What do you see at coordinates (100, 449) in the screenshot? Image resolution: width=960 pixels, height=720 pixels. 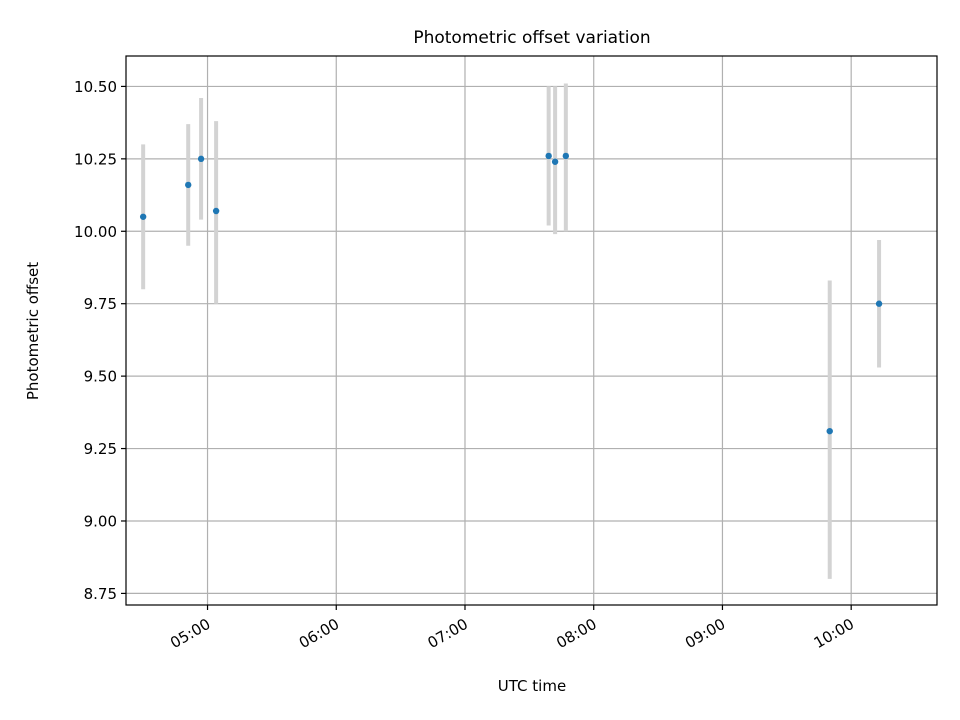 I see `y-tick-label: 9.25` at bounding box center [100, 449].